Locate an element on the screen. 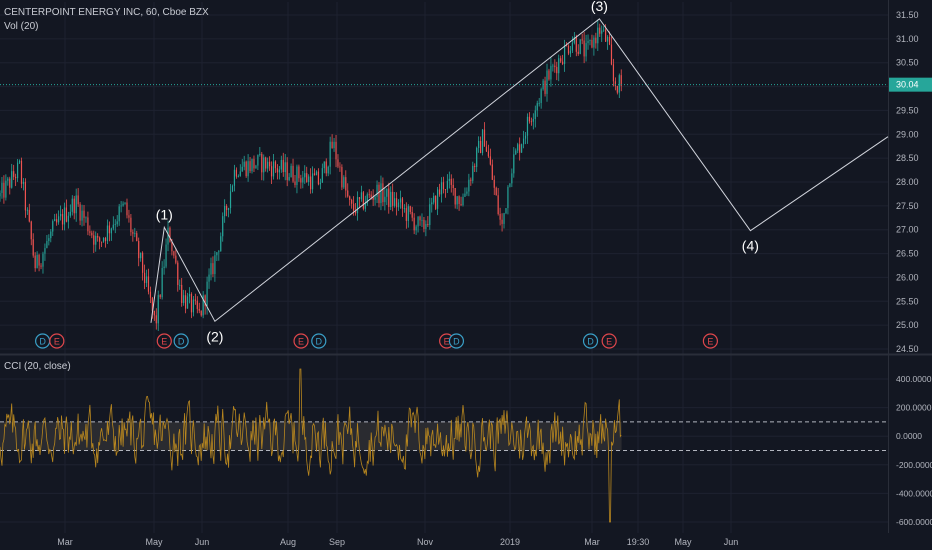  time-tick-label: May is located at coordinates (683, 542).